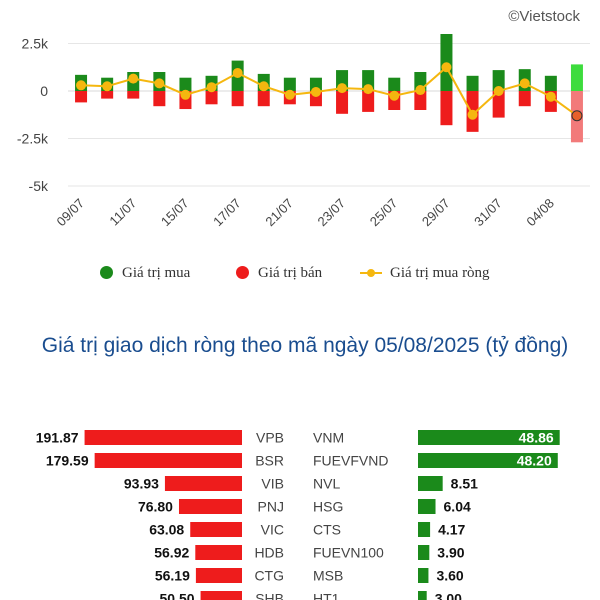 This screenshot has height=600, width=600. I want to click on sell-ticker-value: 56.19, so click(172, 576).